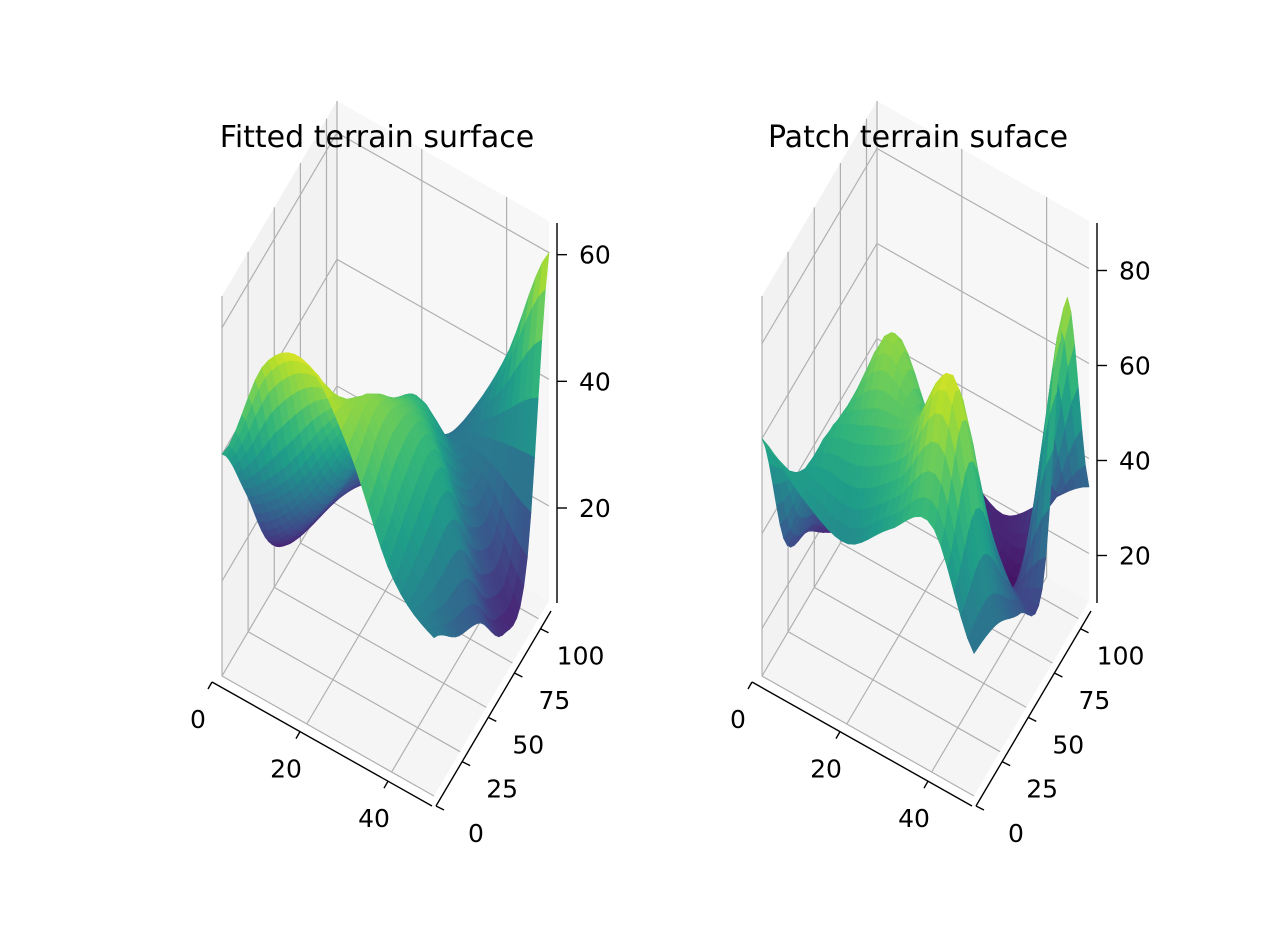 Image resolution: width=1262 pixels, height=946 pixels. What do you see at coordinates (1135, 271) in the screenshot?
I see `z-tick-label: 80` at bounding box center [1135, 271].